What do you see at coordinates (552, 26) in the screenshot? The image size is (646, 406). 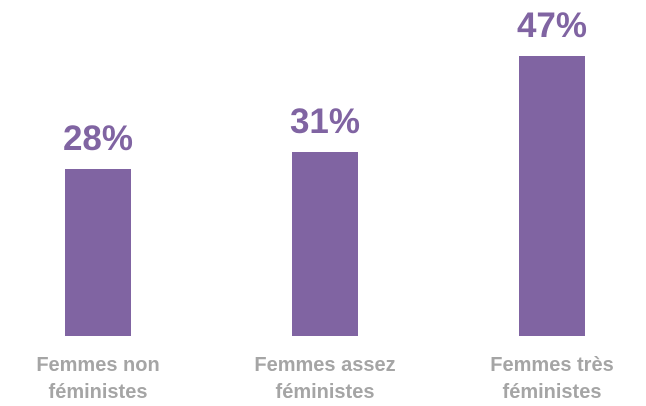 I see `value-label: 47%` at bounding box center [552, 26].